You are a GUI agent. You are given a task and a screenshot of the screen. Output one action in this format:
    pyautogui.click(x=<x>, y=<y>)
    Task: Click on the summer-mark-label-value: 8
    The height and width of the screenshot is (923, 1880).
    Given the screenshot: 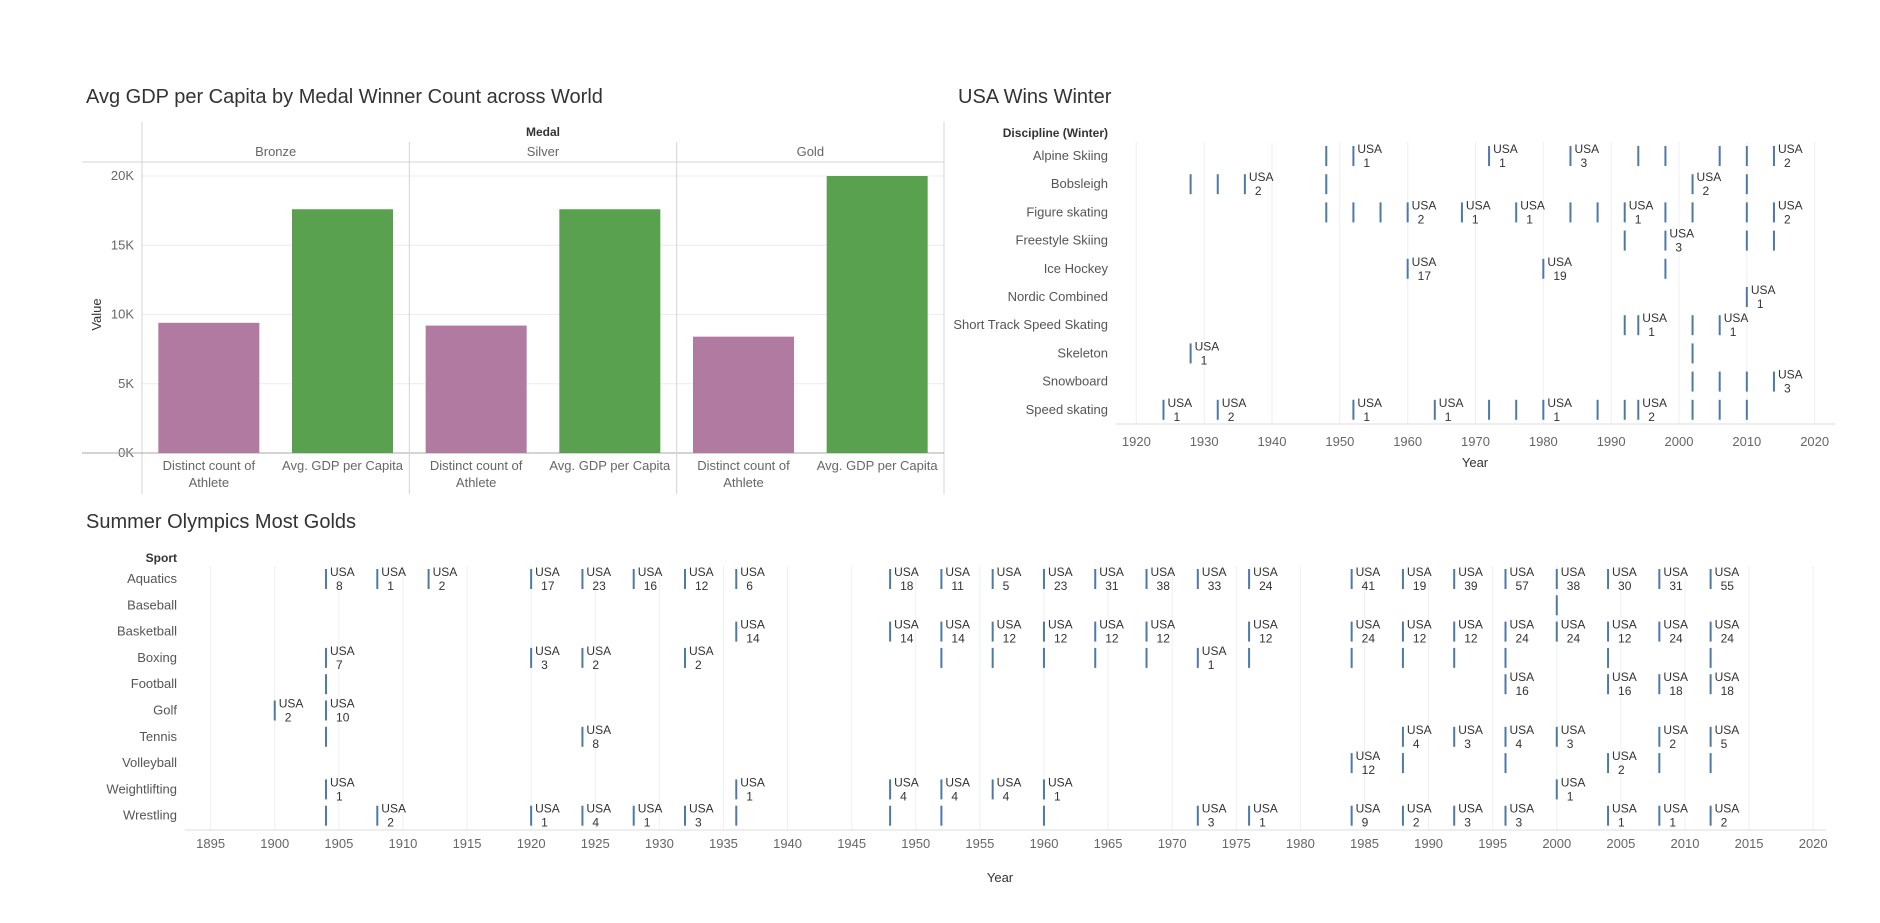 What is the action you would take?
    pyautogui.click(x=595, y=744)
    